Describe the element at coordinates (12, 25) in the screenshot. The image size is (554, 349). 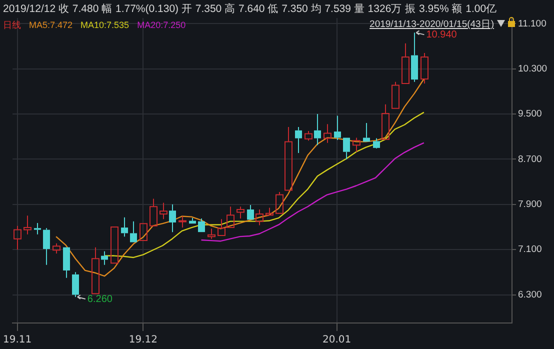
I see `legend-title: 日线` at that location.